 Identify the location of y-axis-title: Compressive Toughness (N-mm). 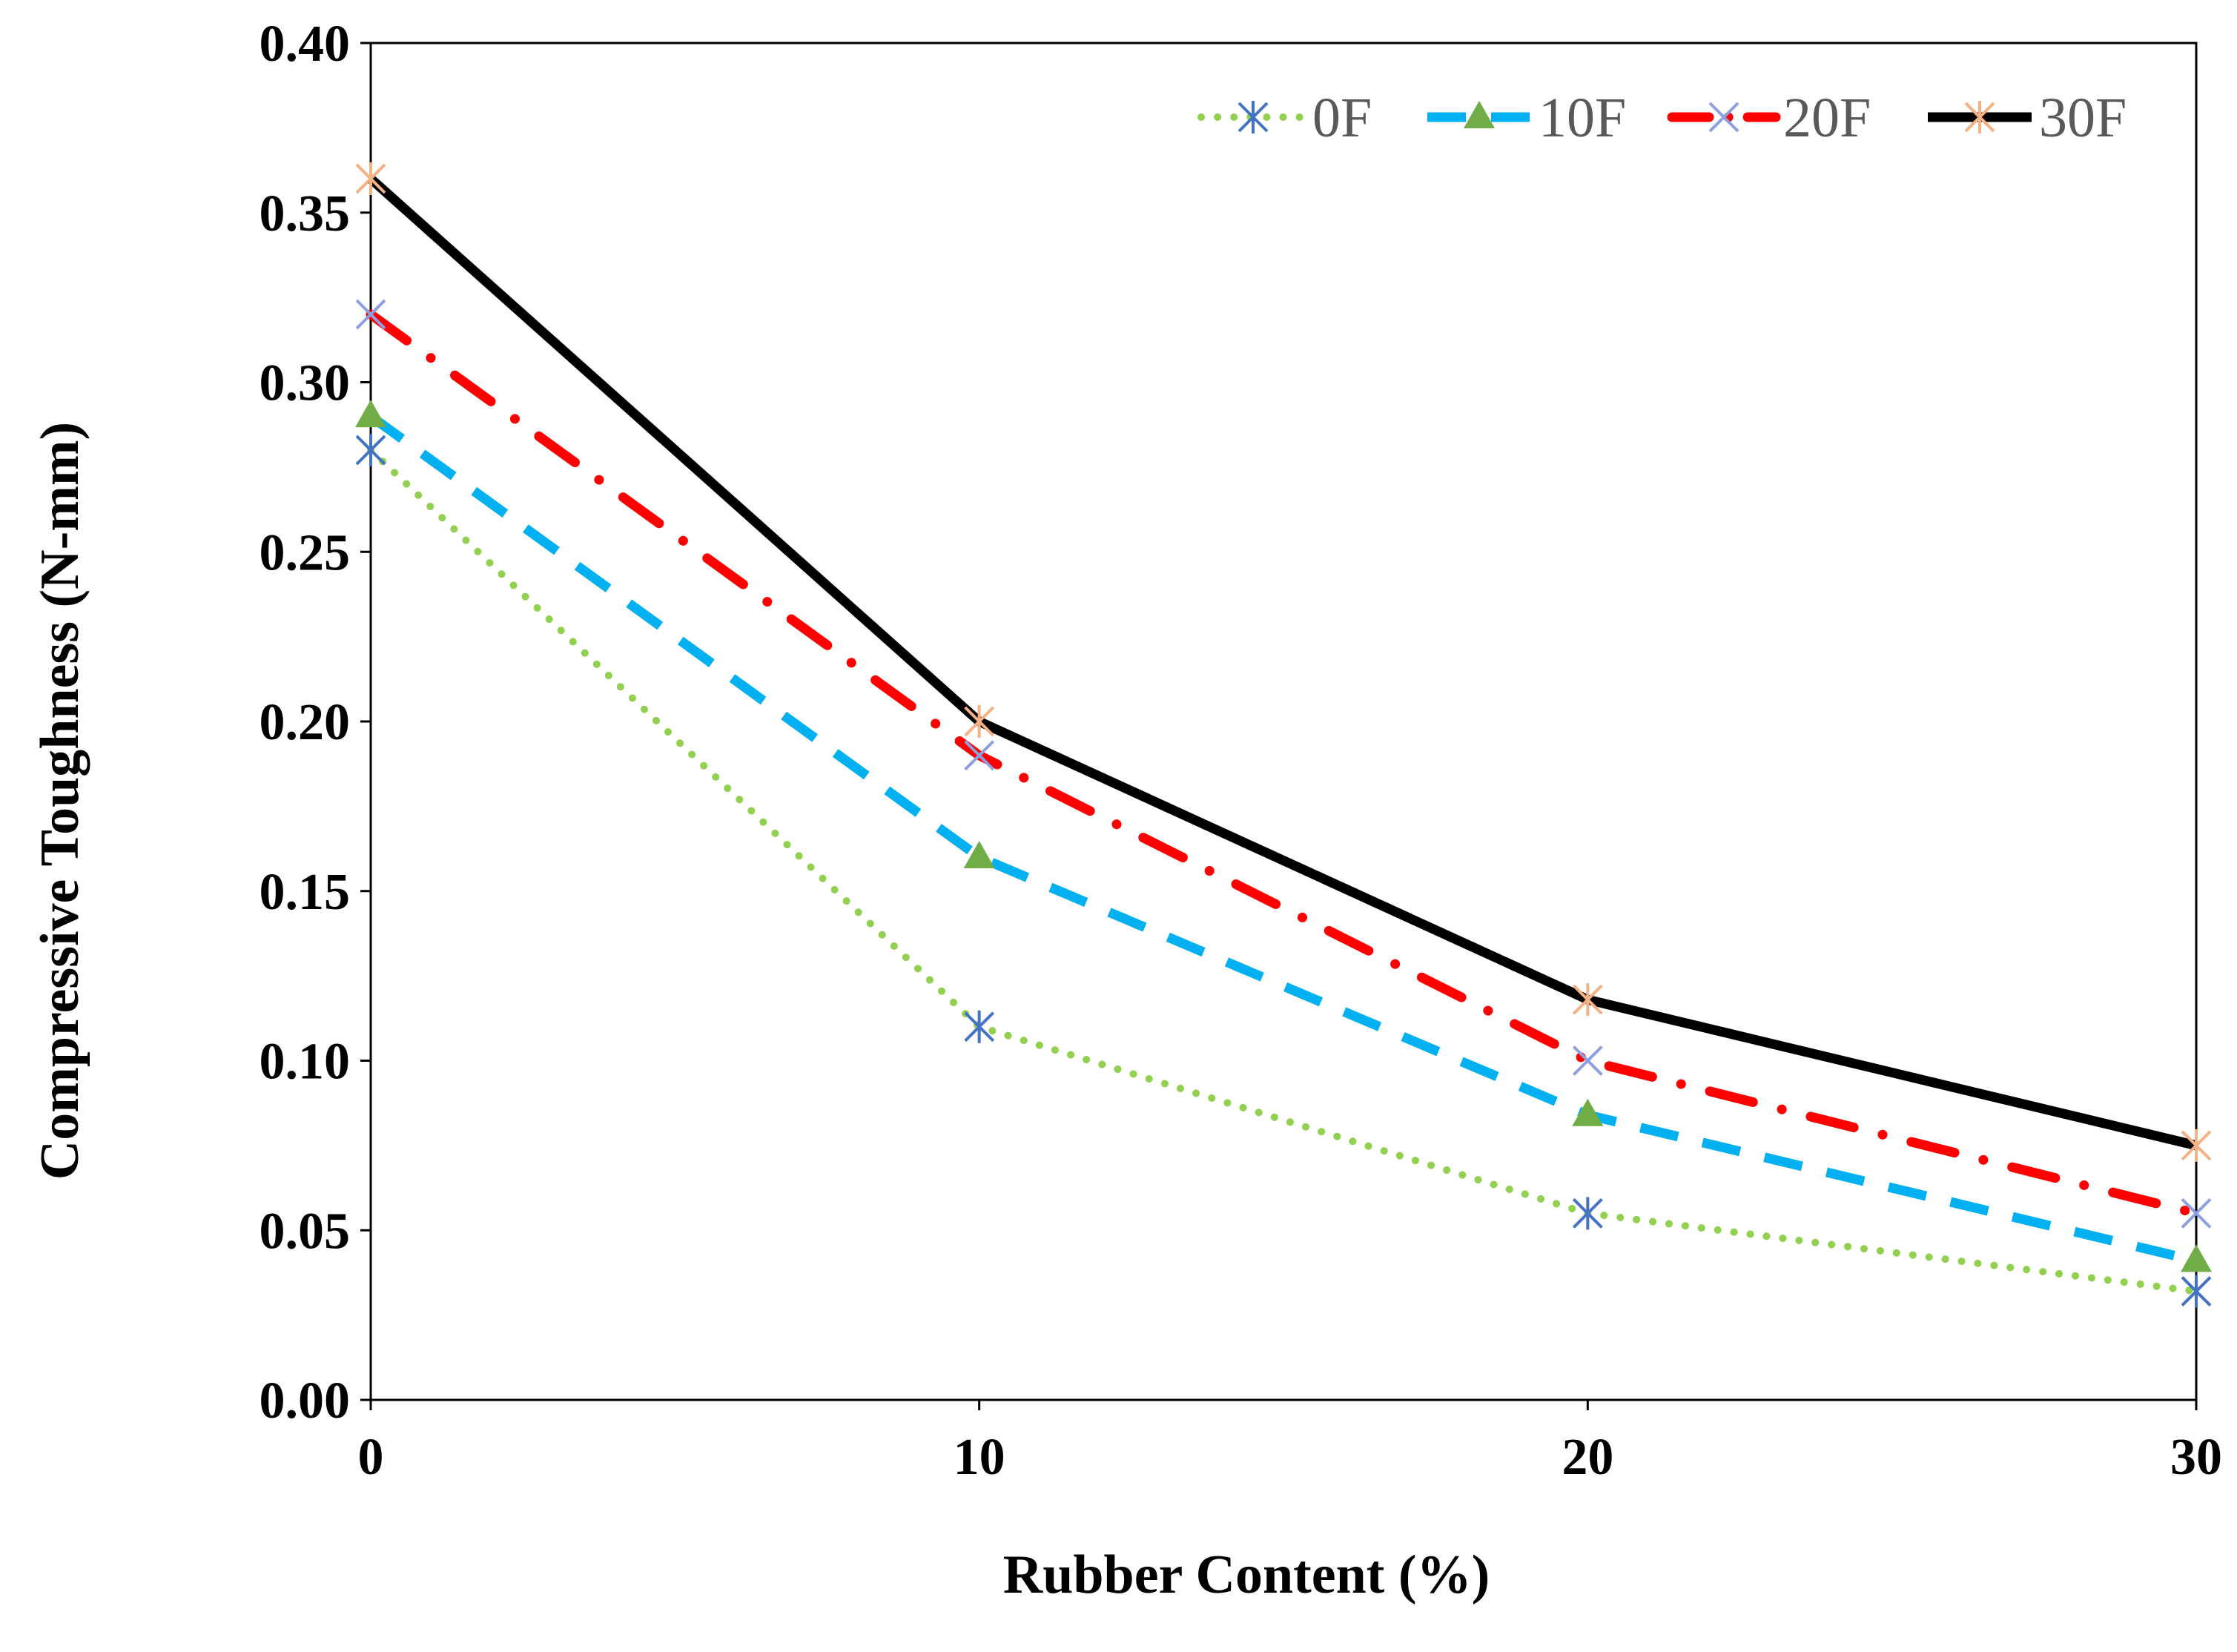
(60, 801).